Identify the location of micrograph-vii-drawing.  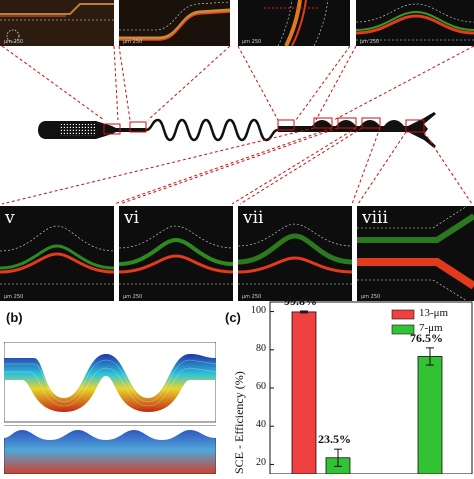
(295, 253).